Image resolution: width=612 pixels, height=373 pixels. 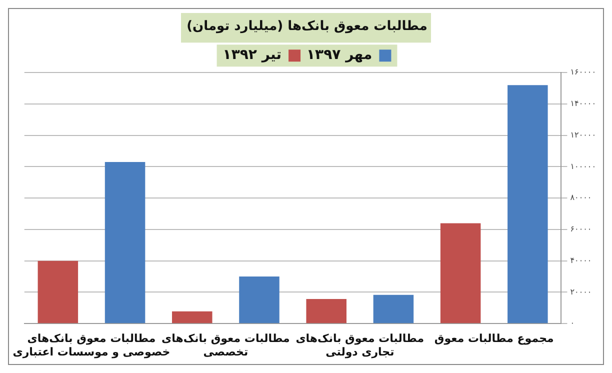 I want to click on legend-label: تیر ۱۳۹۲, so click(x=252, y=55).